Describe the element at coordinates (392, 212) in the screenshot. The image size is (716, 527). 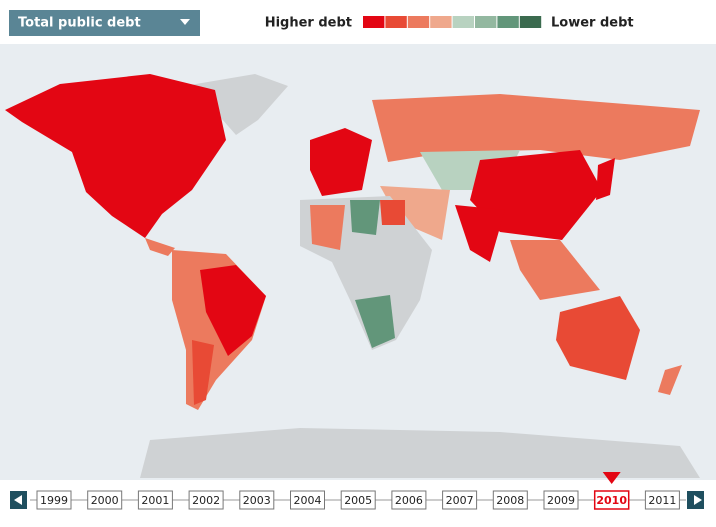
I see `egypt` at that location.